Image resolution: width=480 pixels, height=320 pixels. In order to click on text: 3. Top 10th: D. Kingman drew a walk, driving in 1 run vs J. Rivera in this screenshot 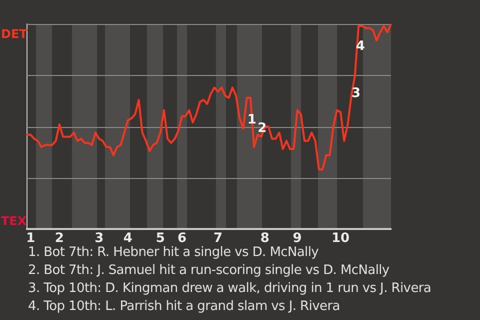, I will do `click(230, 289)`.